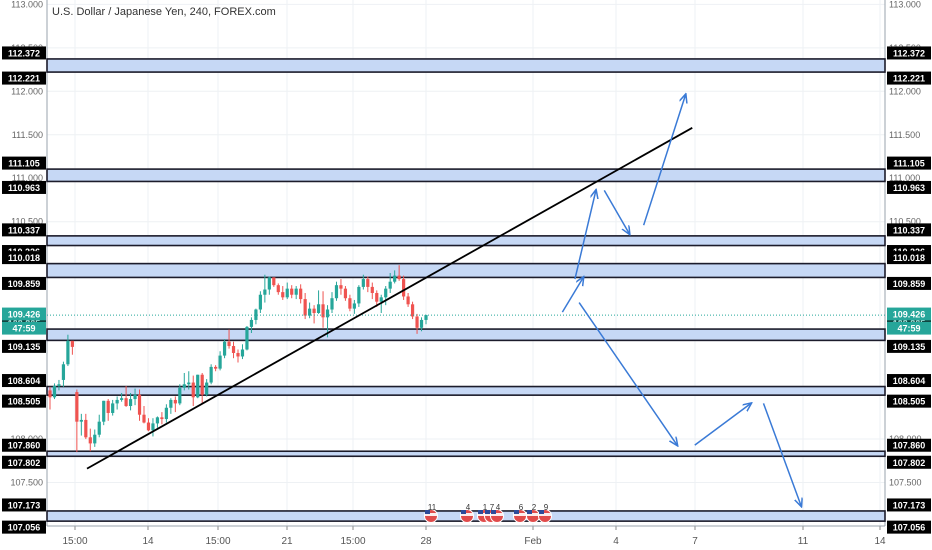  Describe the element at coordinates (492, 507) in the screenshot. I see `event-count: 7` at that location.